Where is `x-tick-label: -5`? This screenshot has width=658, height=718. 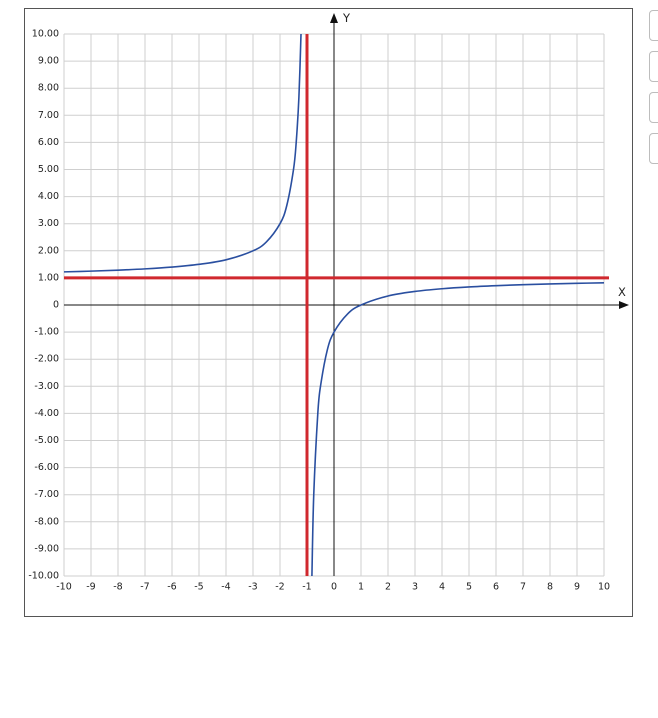 x-tick-label: -5 is located at coordinates (198, 586).